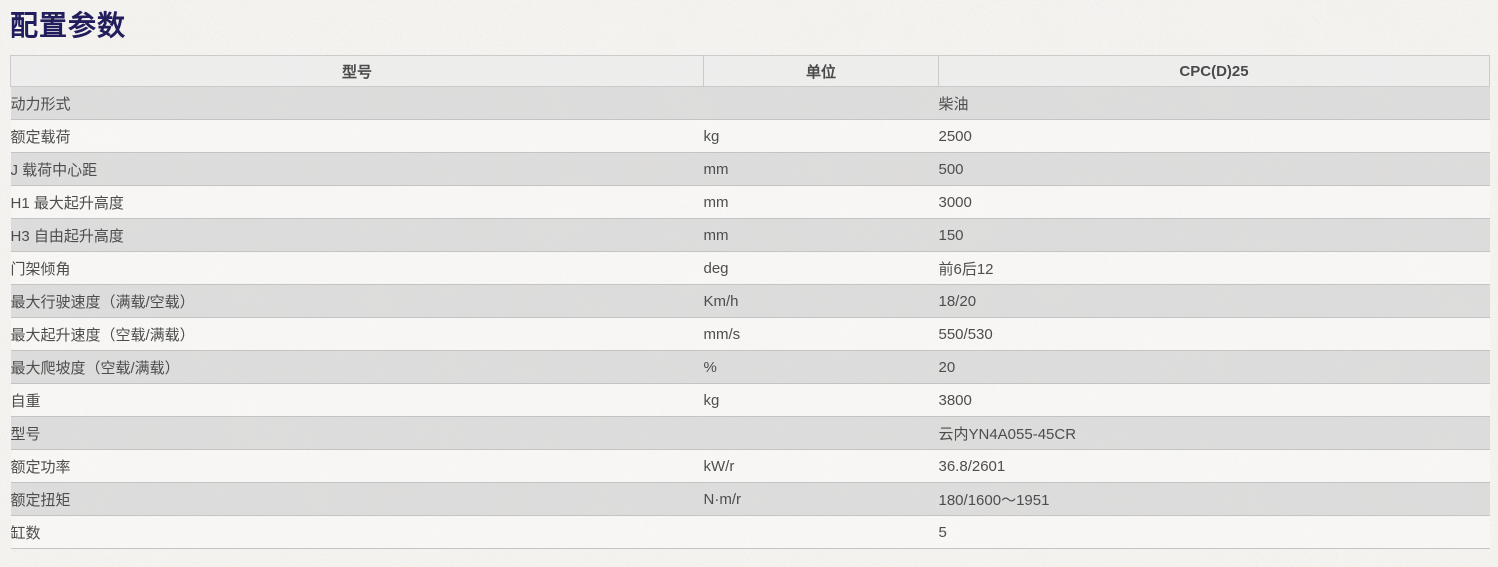 The image size is (1498, 567). I want to click on table-row: H1 最大起升高度 mm 3000, so click(750, 202).